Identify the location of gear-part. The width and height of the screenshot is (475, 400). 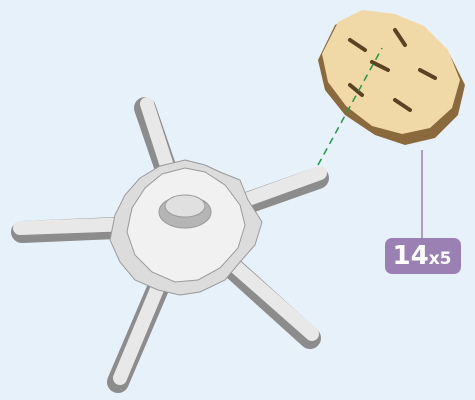
(391, 77).